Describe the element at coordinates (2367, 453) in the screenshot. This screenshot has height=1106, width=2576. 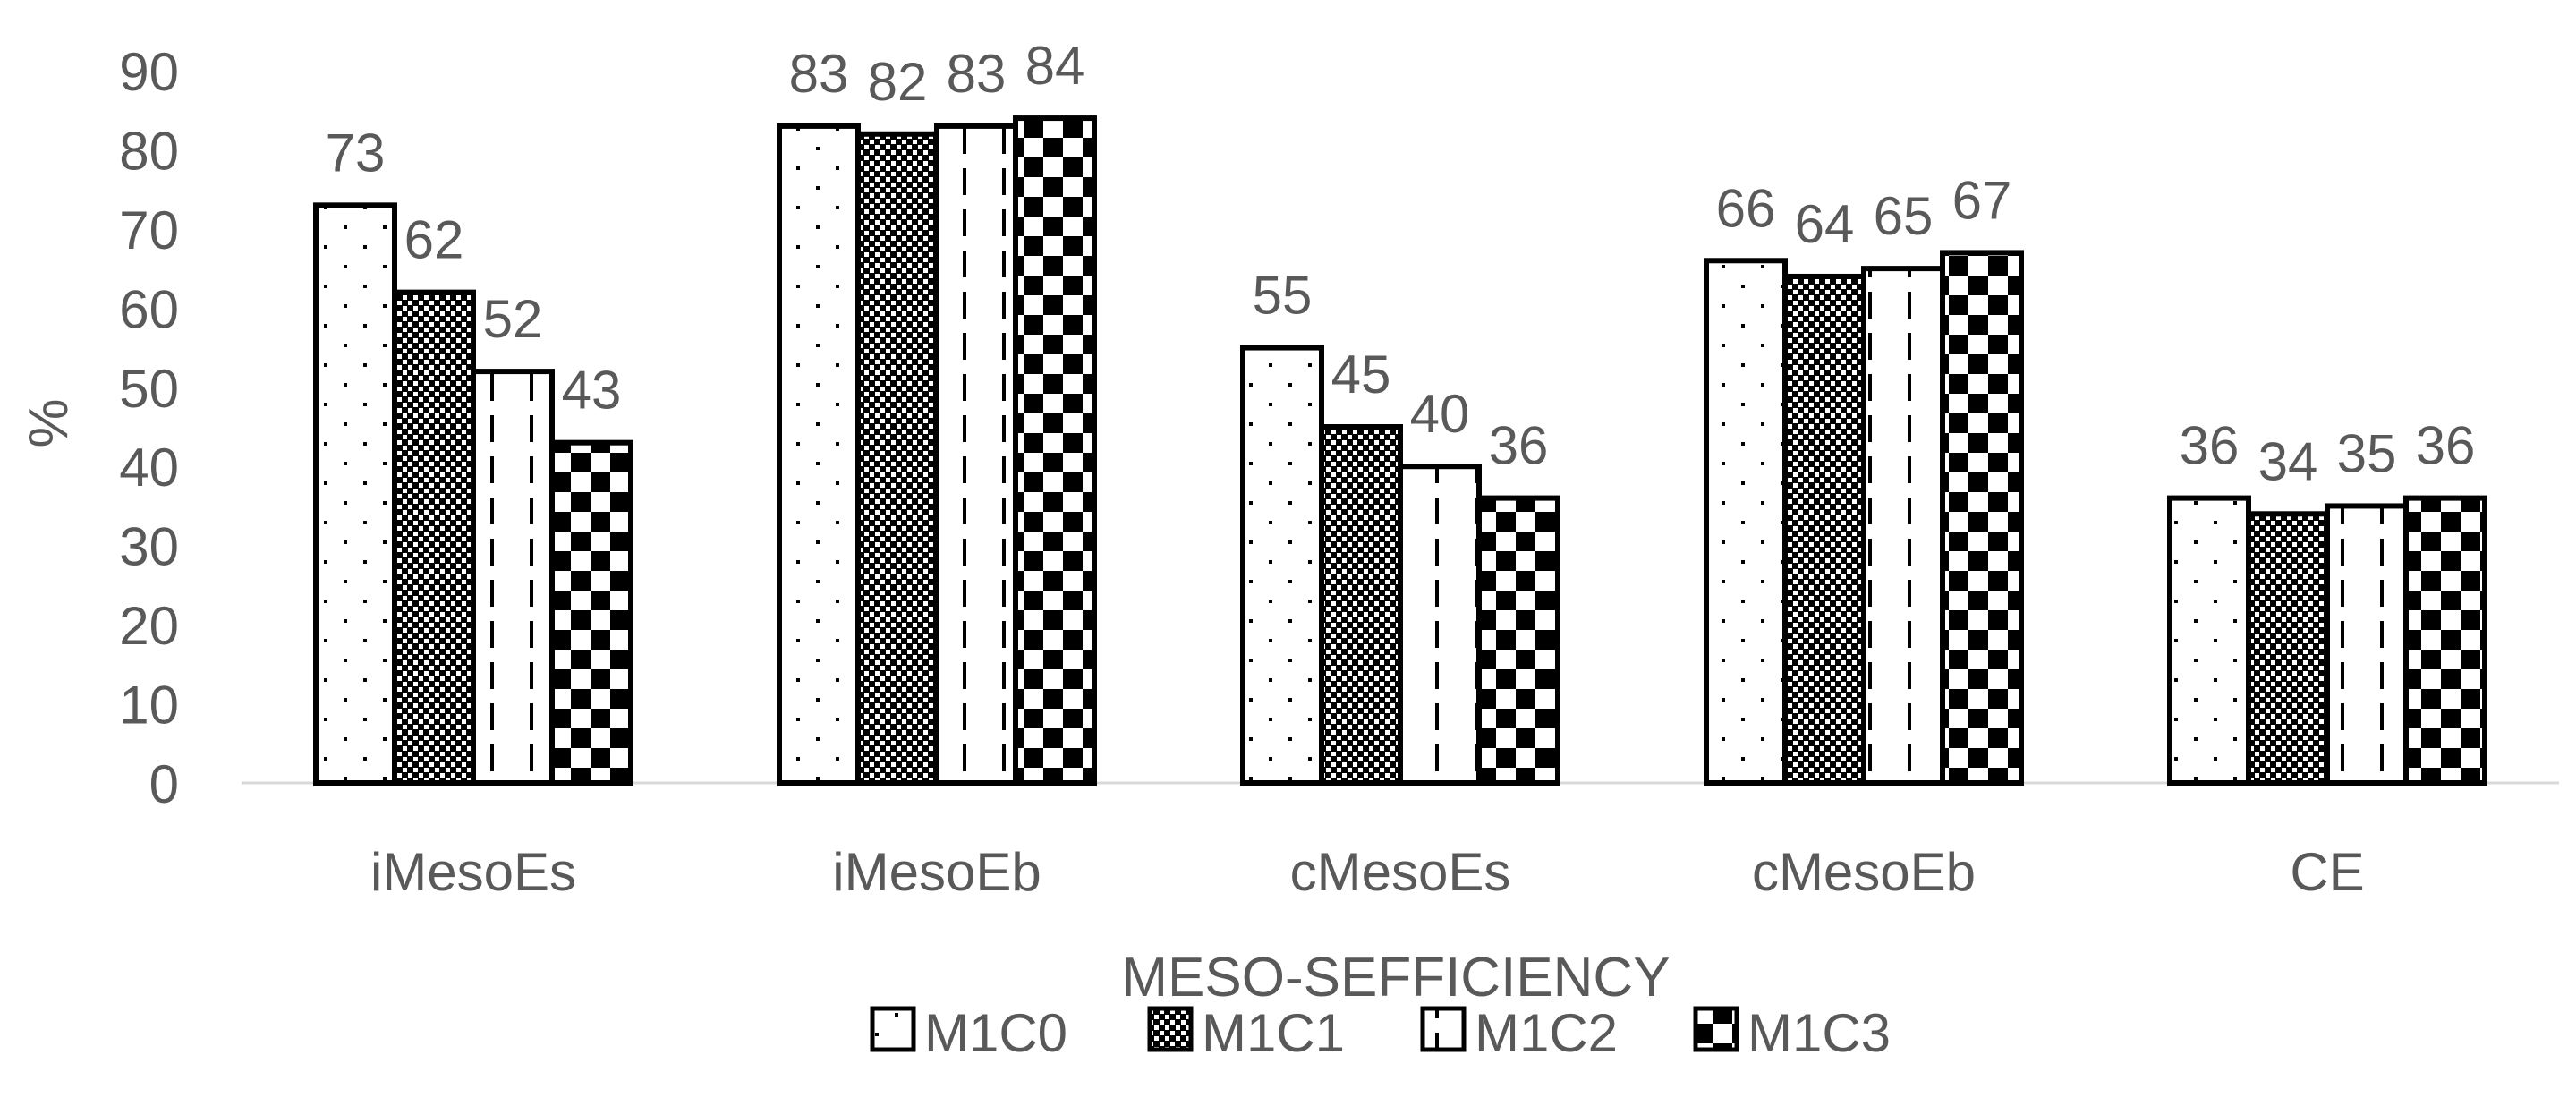
I see `data-label: 35` at that location.